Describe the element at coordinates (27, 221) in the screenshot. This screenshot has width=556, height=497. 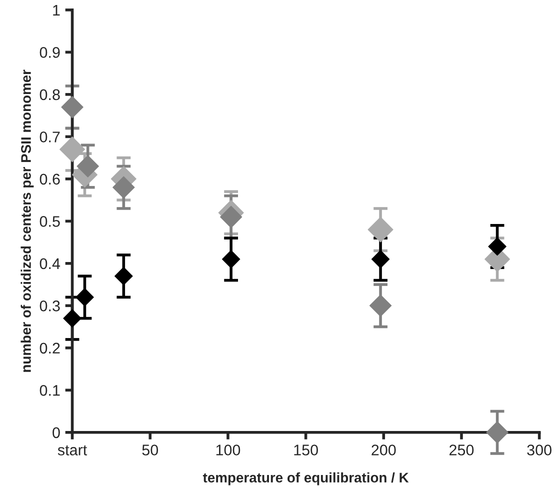
I see `y-axis-title: number of oxidized centers per PSII monomer` at that location.